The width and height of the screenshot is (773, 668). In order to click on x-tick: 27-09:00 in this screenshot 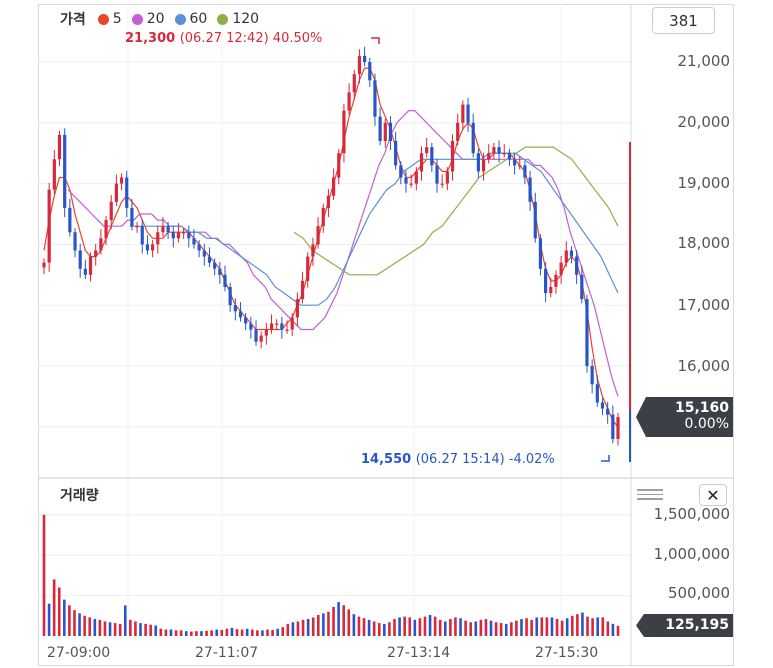, I will do `click(79, 653)`.